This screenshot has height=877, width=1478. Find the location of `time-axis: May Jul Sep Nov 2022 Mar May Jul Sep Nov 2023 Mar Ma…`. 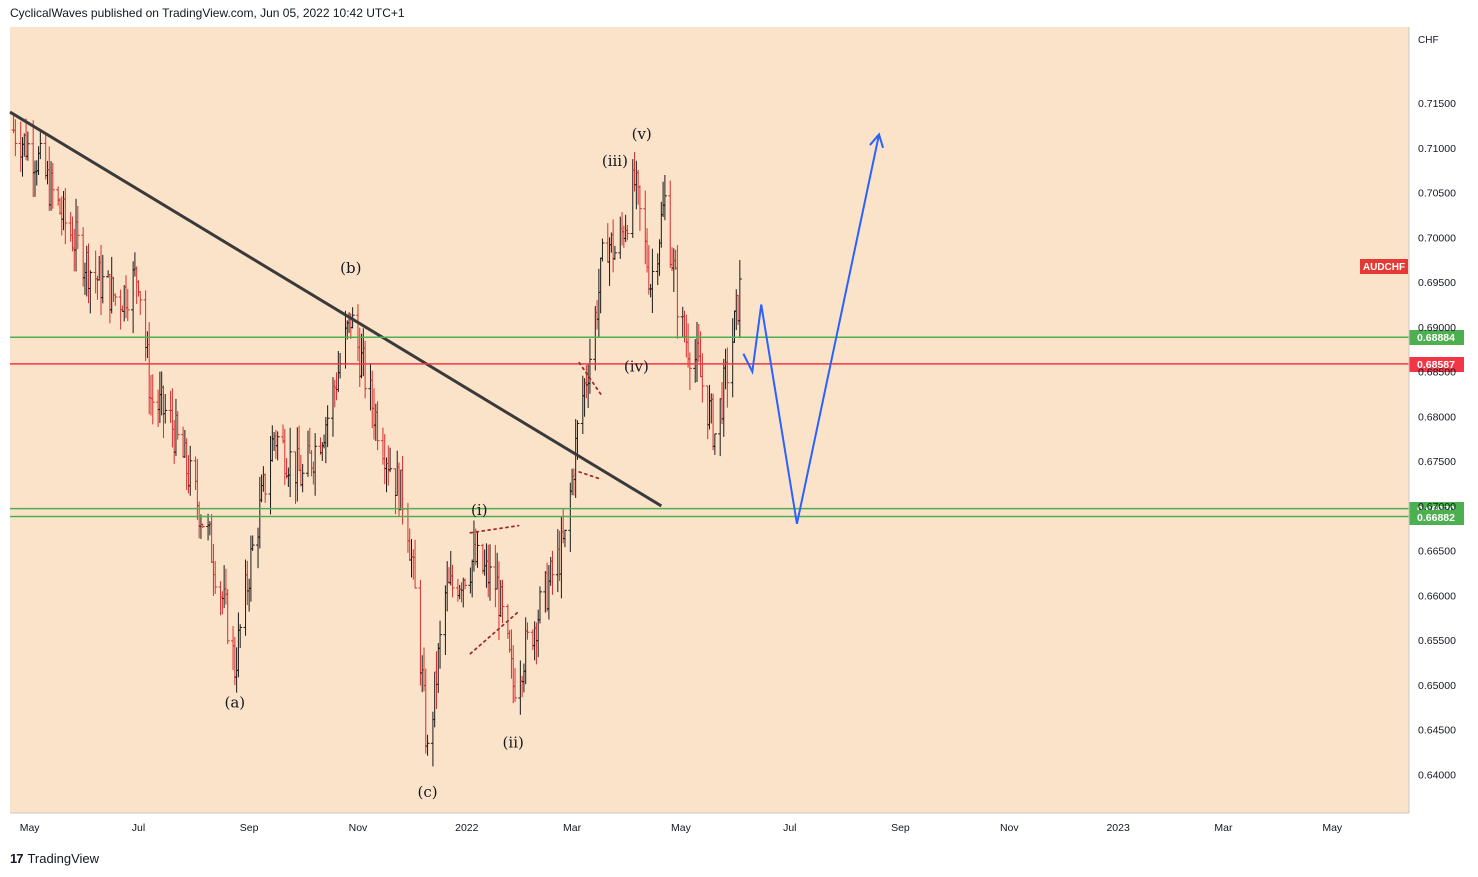

time-axis: May Jul Sep Nov 2022 Mar May Jul Sep Nov 2023 Mar Ma… is located at coordinates (709, 823).